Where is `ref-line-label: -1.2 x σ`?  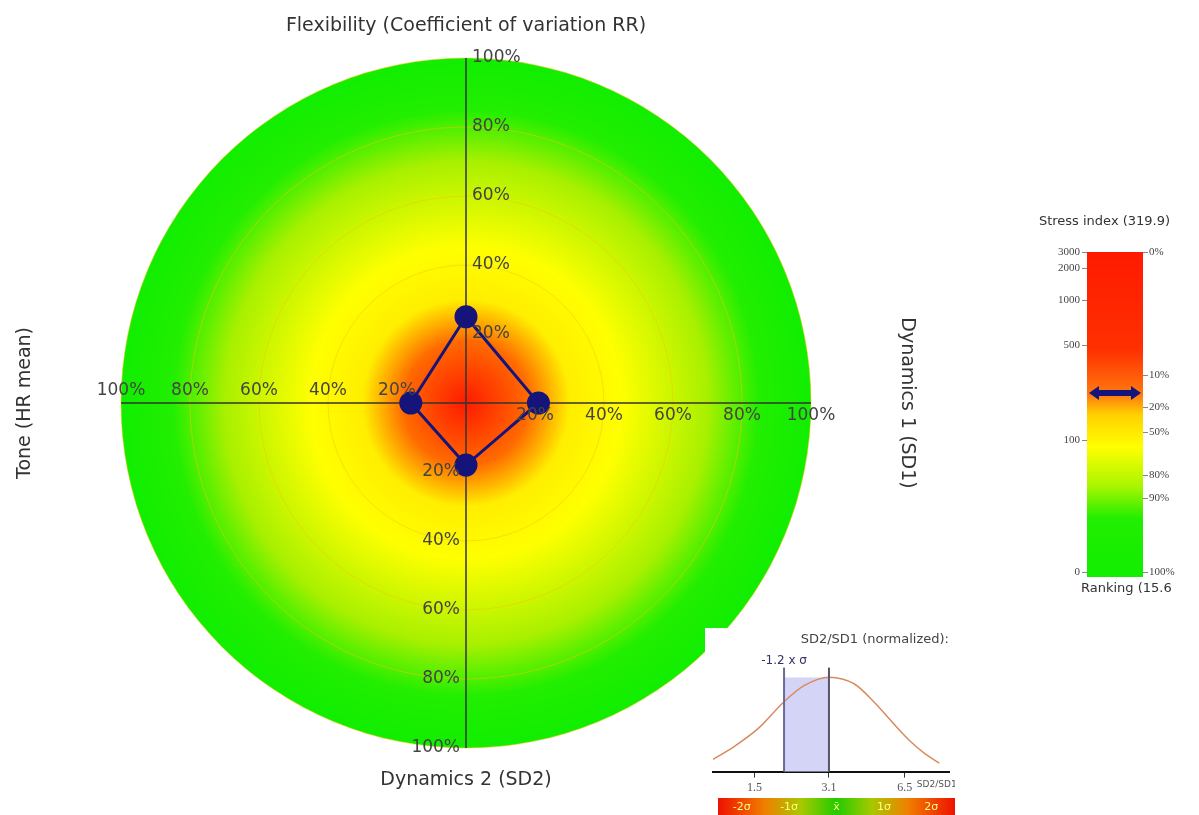 ref-line-label: -1.2 x σ is located at coordinates (784, 659).